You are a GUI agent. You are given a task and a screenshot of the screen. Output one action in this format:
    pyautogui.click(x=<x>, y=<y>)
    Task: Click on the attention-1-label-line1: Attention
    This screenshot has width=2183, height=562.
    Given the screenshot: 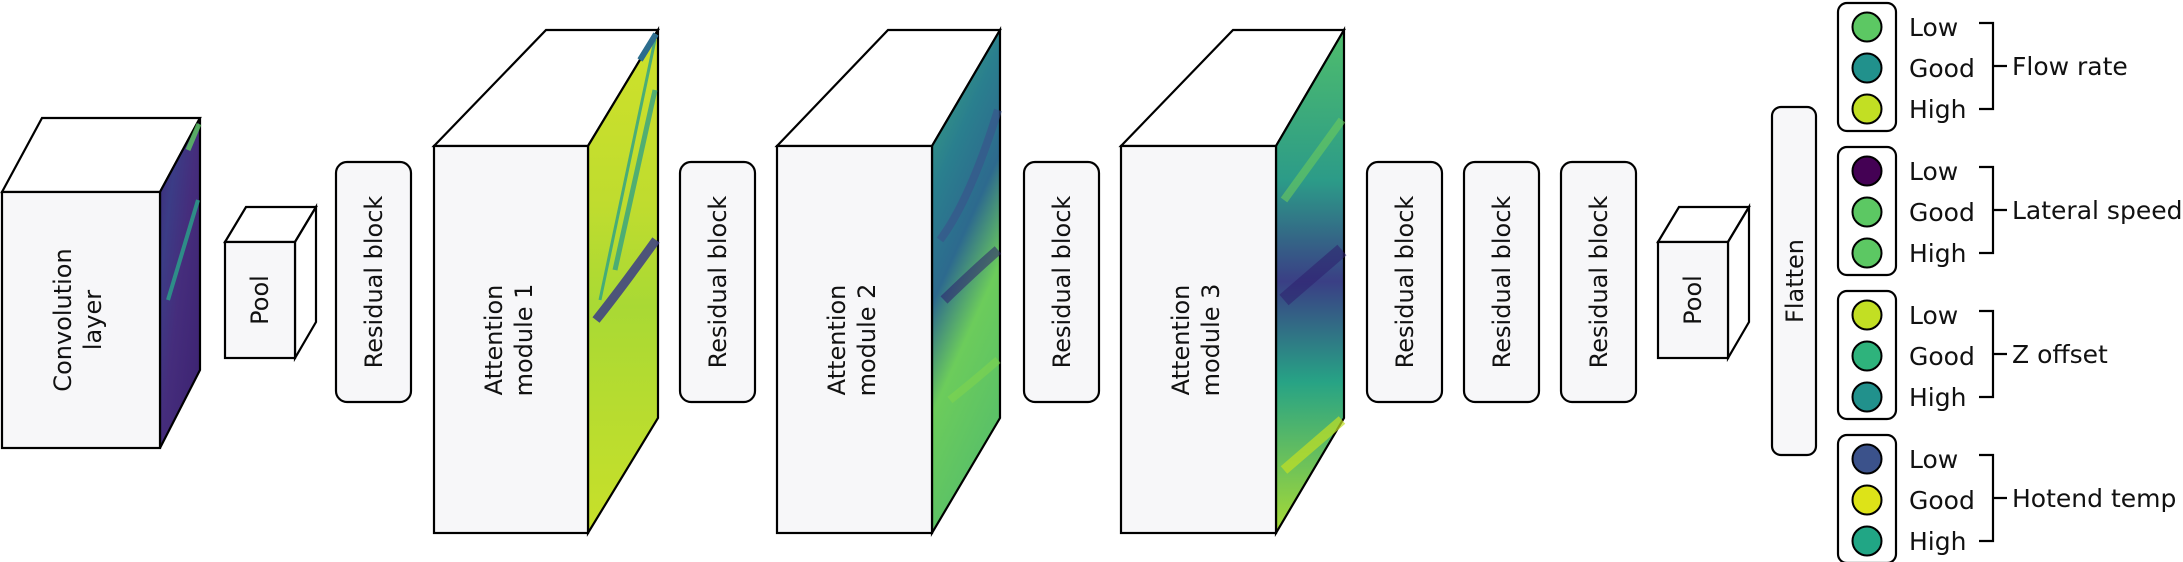 What is the action you would take?
    pyautogui.click(x=494, y=340)
    